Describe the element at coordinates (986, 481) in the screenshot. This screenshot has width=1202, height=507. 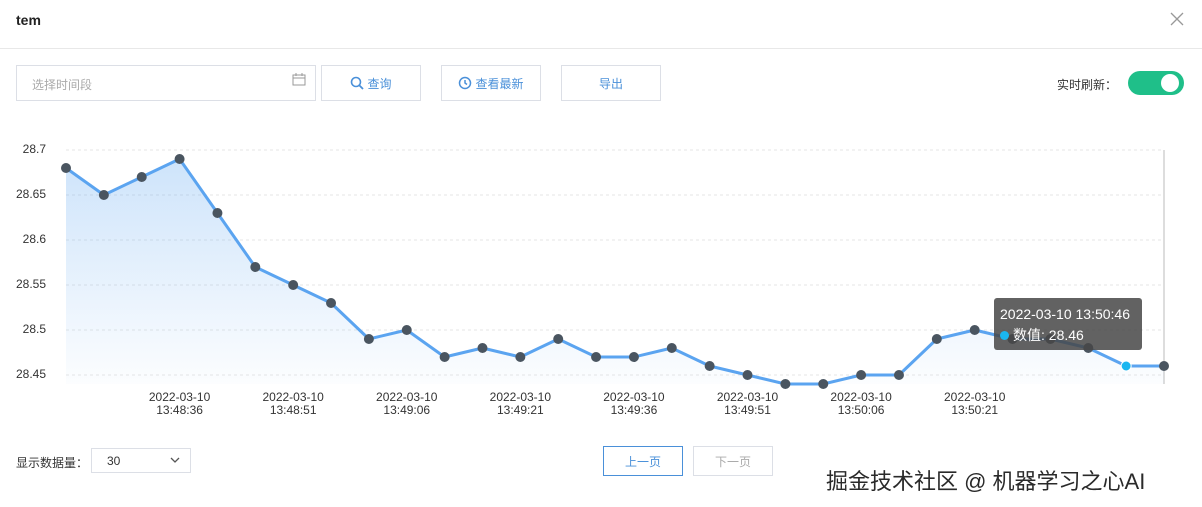
I see `watermark: 掘金技术社区 @ 机器学习之心AI` at that location.